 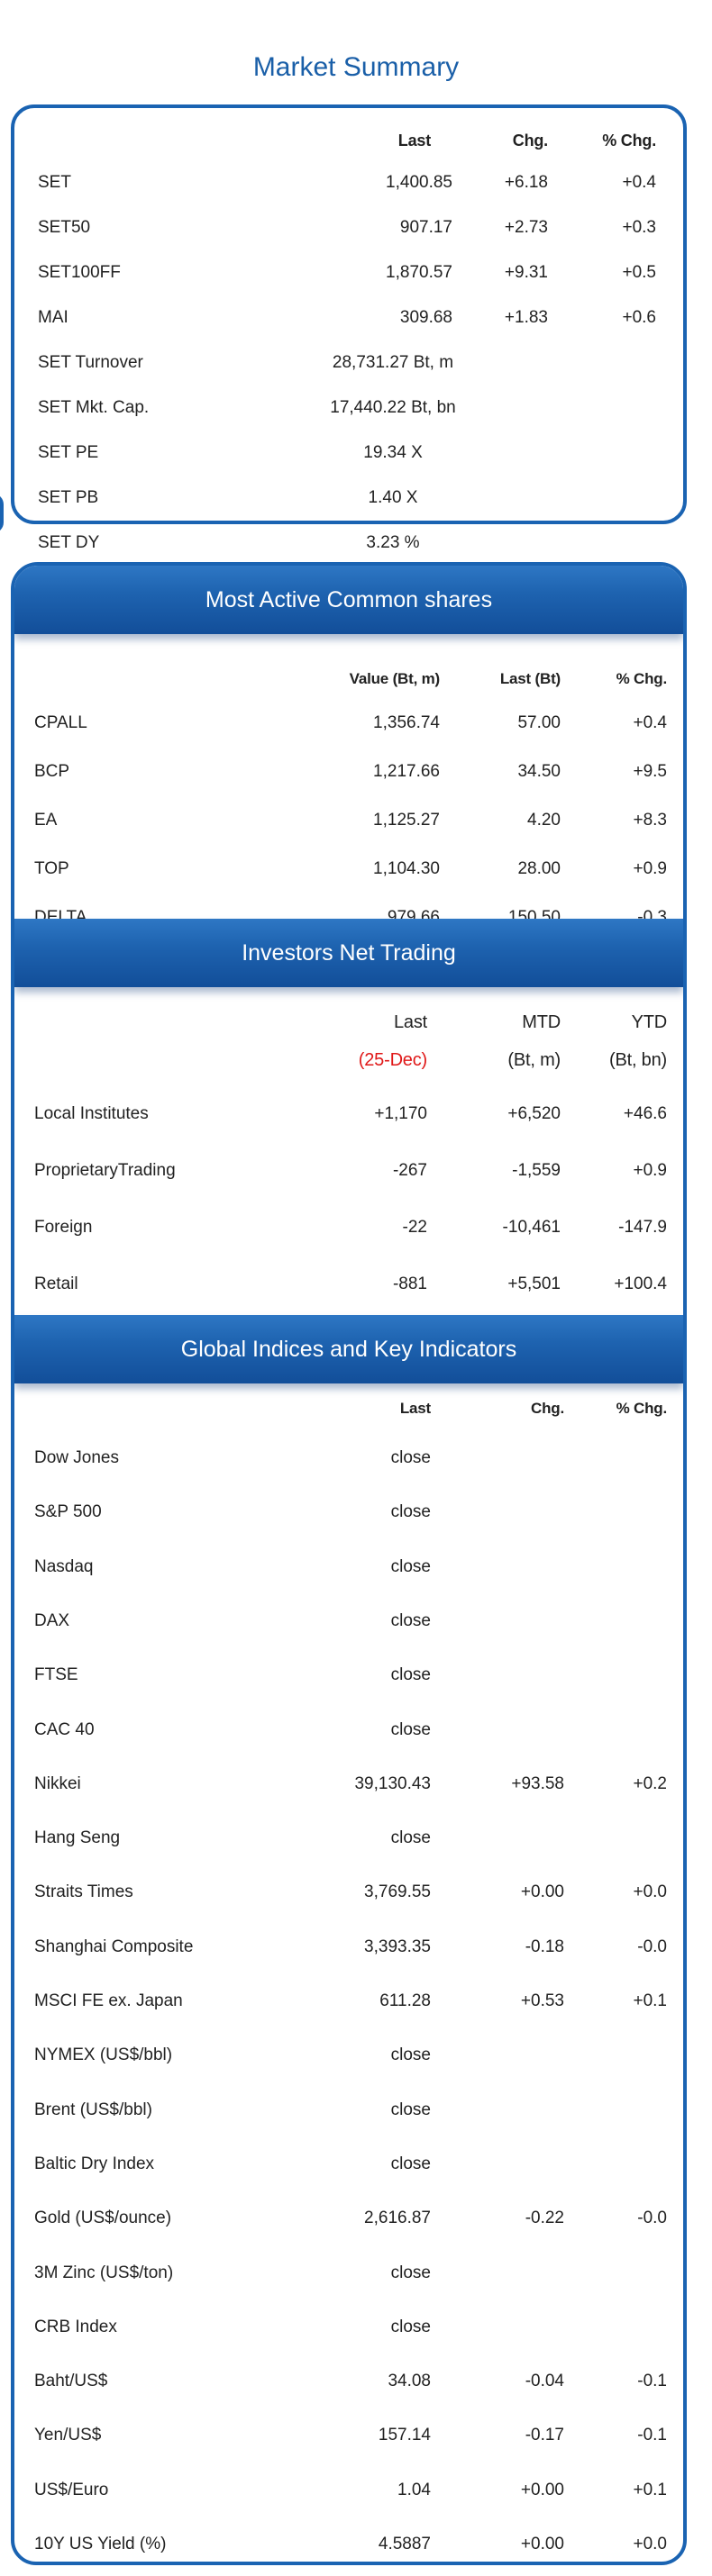 I want to click on global-row-name: MSCI FE ex. Japan, so click(x=108, y=2000).